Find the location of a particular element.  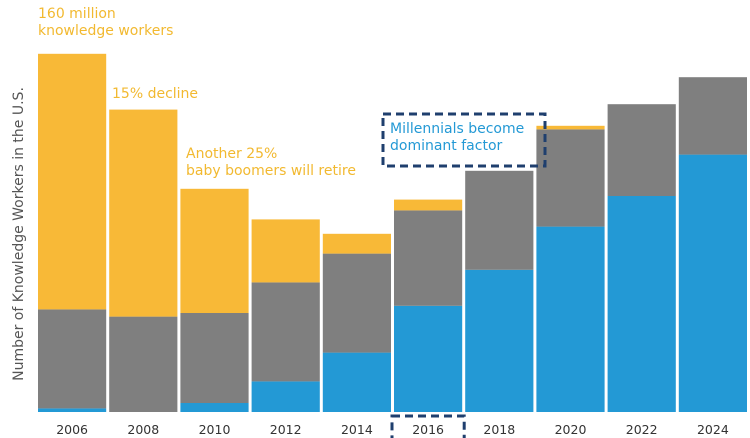

x-tick-2024: 2024 is located at coordinates (713, 429).